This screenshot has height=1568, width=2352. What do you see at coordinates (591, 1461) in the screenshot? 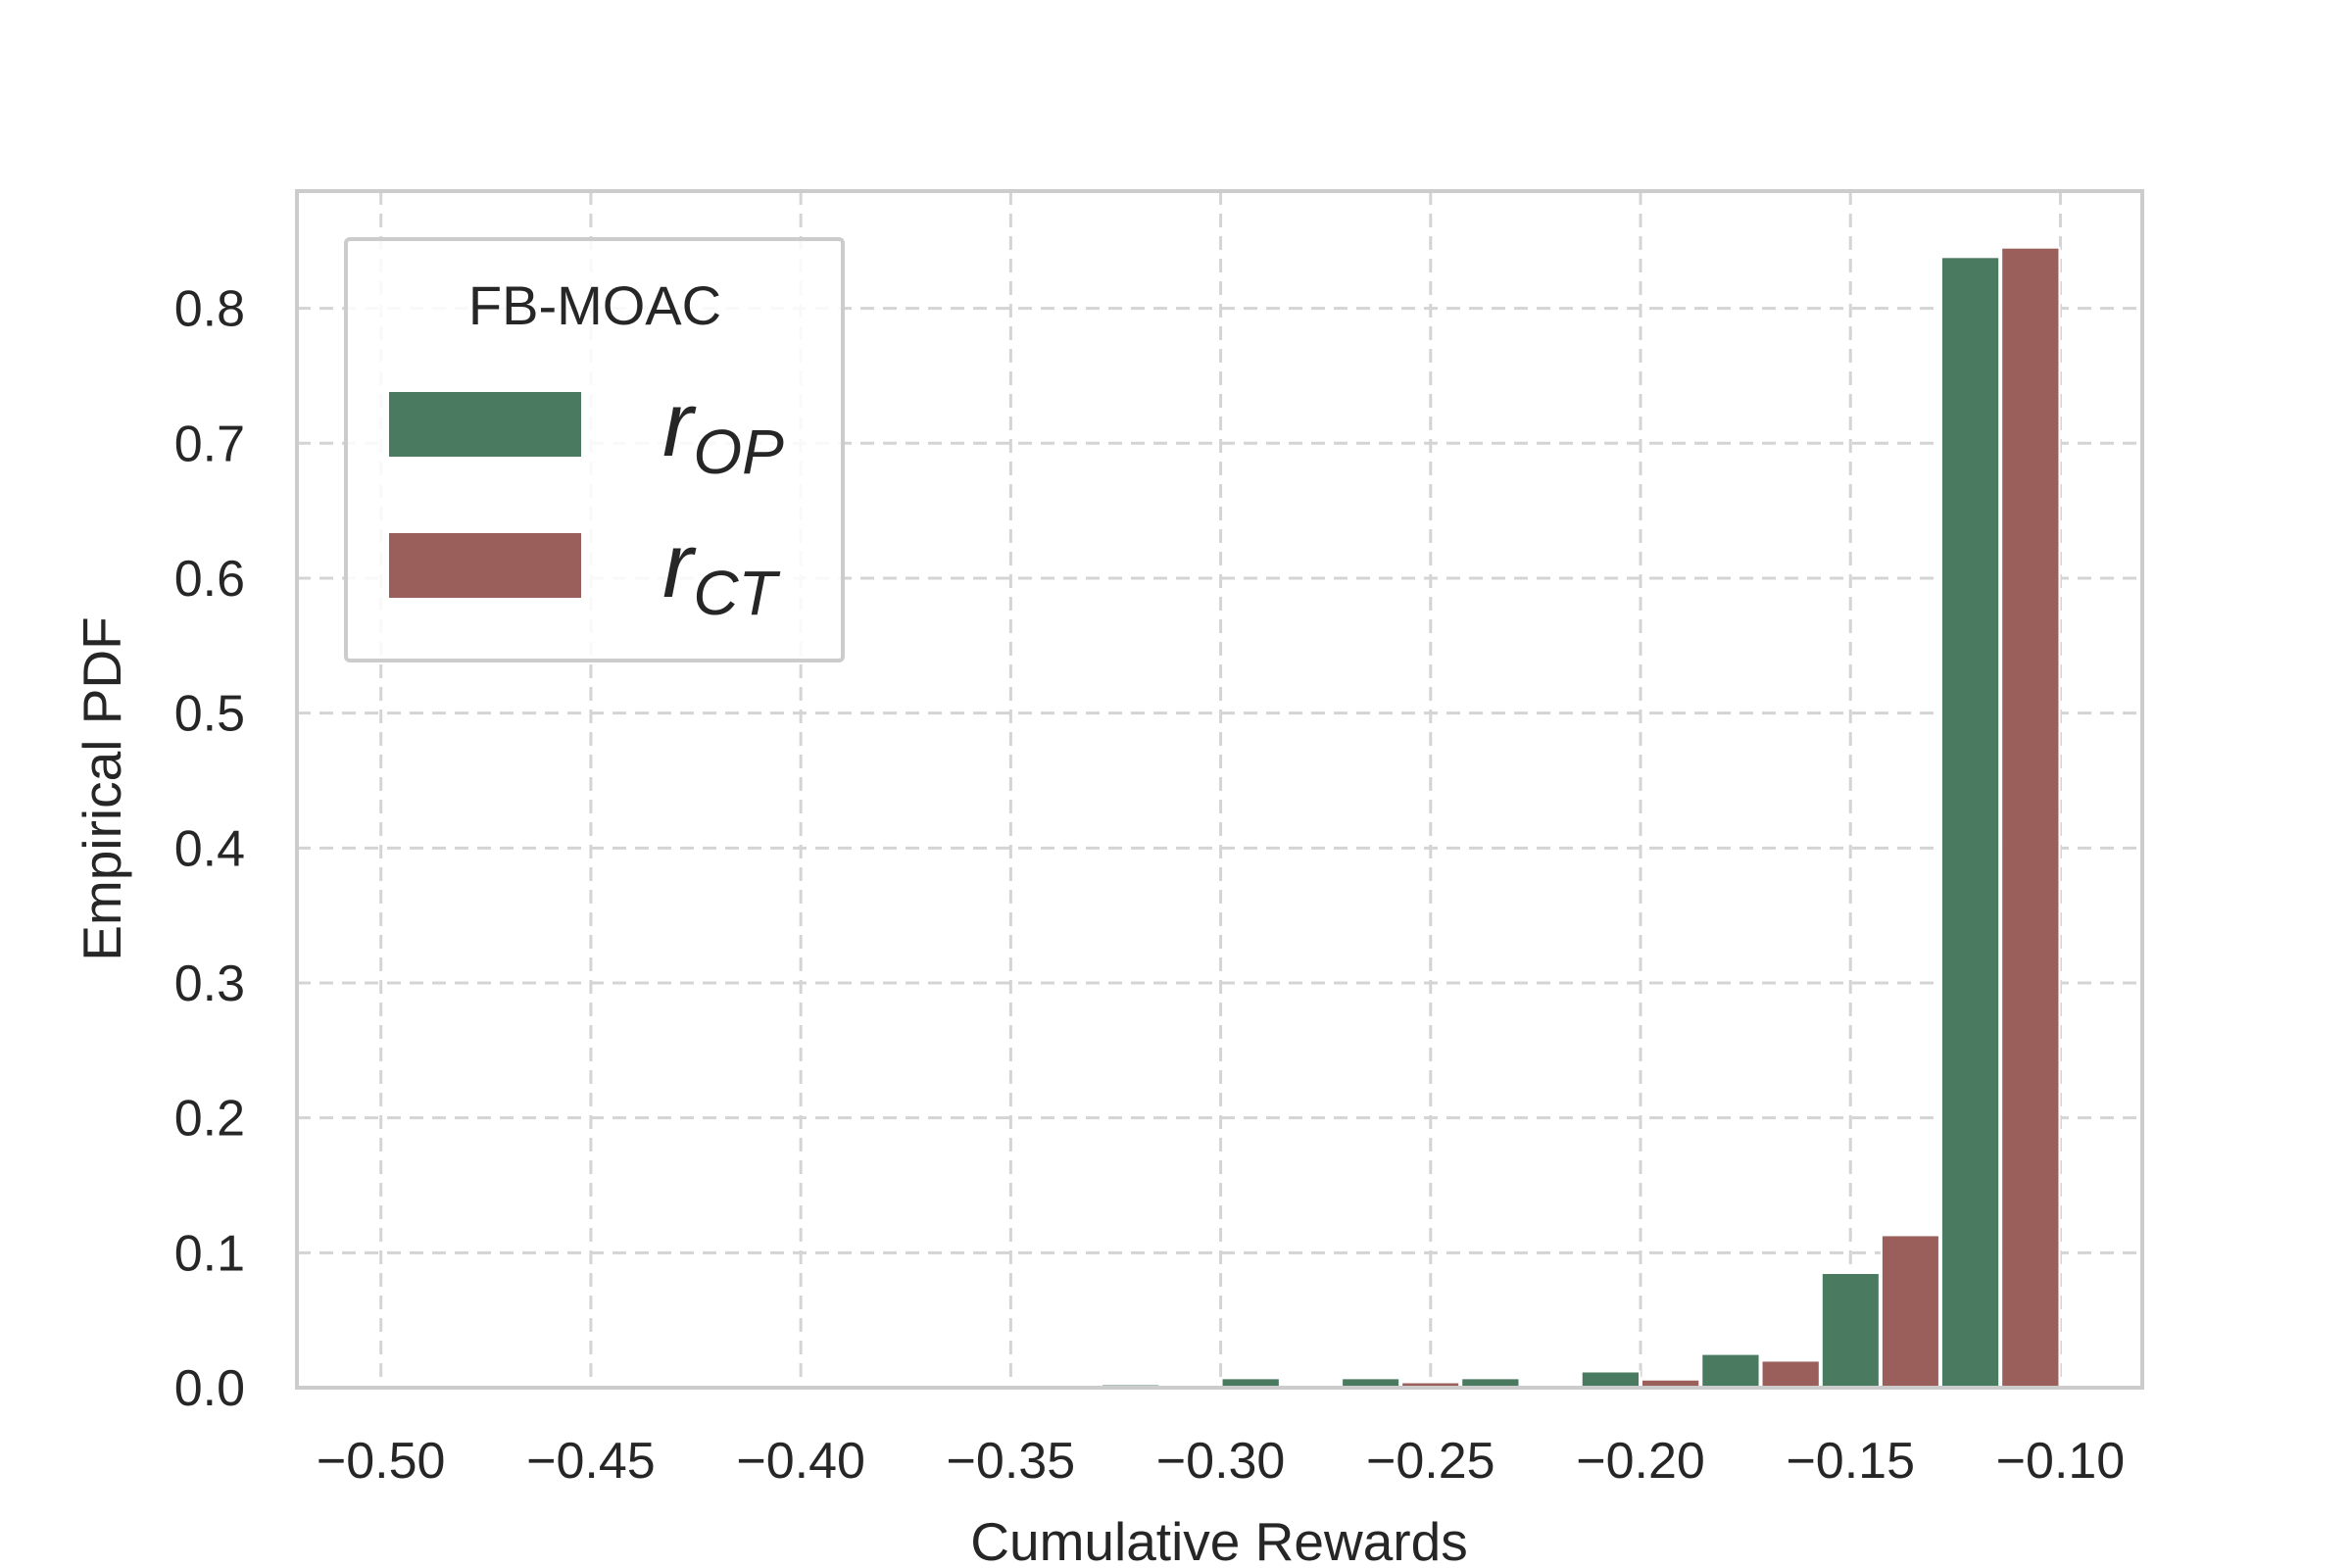
I see `x-tick-label: −0.45` at bounding box center [591, 1461].